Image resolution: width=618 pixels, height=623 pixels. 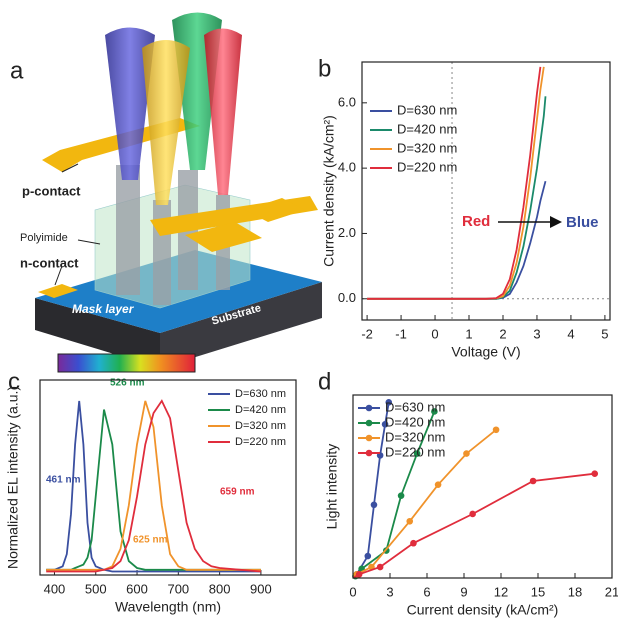 I want to click on y-axis-label: Current density (kA/cm²), so click(x=329, y=191).